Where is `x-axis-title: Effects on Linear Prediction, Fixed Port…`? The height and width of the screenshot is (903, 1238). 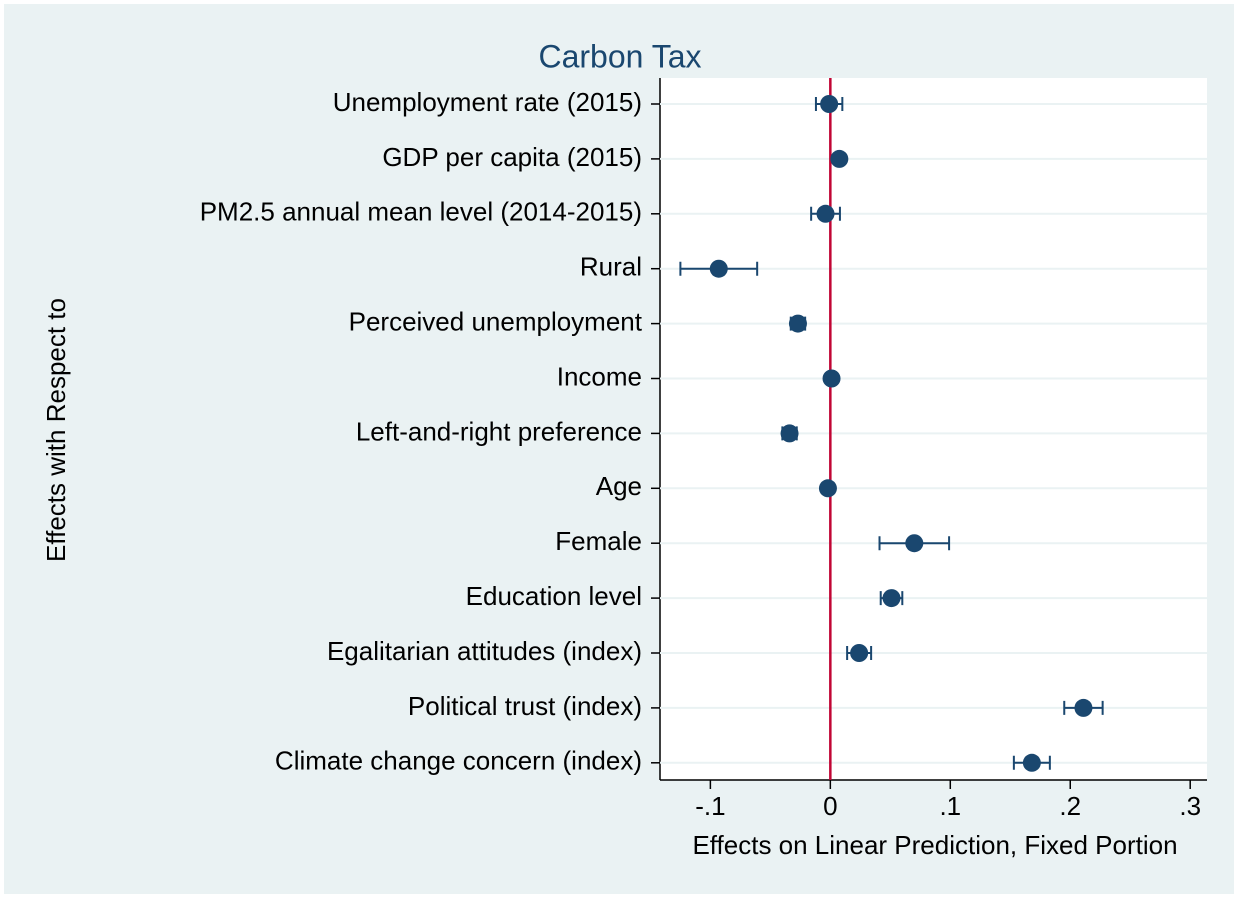
x-axis-title: Effects on Linear Prediction, Fixed Port… is located at coordinates (934, 845).